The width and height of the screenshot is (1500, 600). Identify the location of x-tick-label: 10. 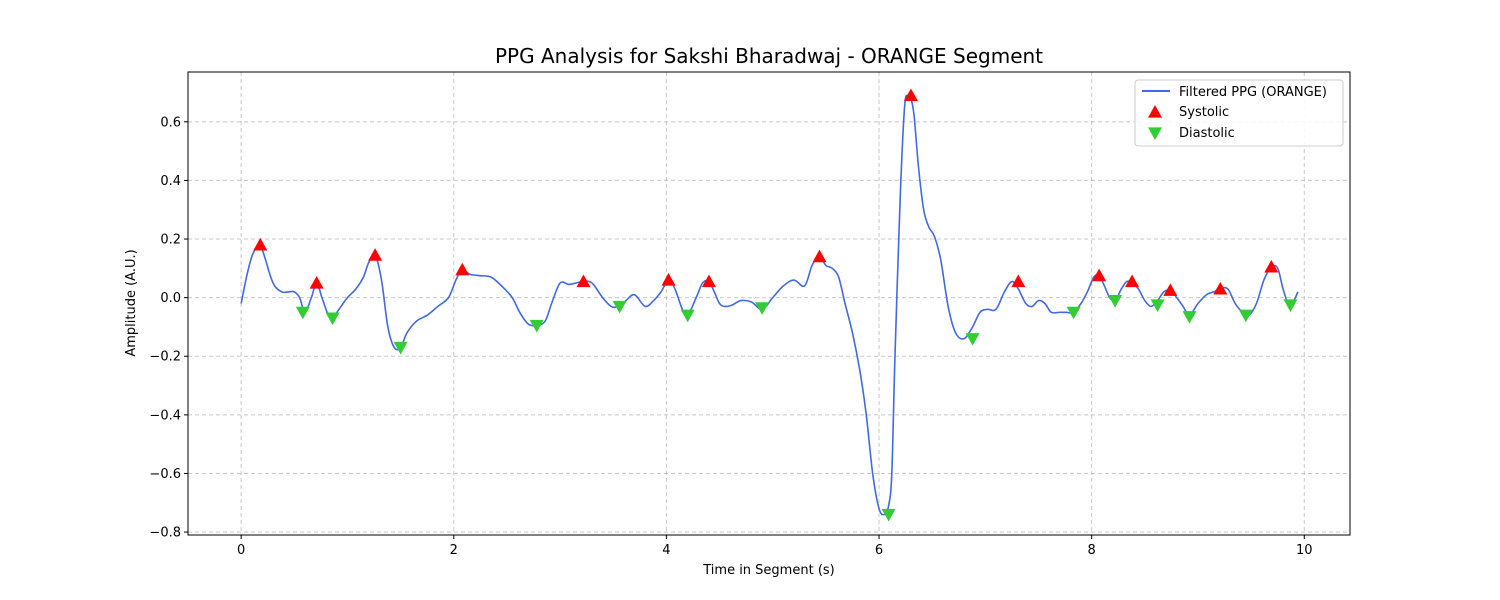
(1304, 550).